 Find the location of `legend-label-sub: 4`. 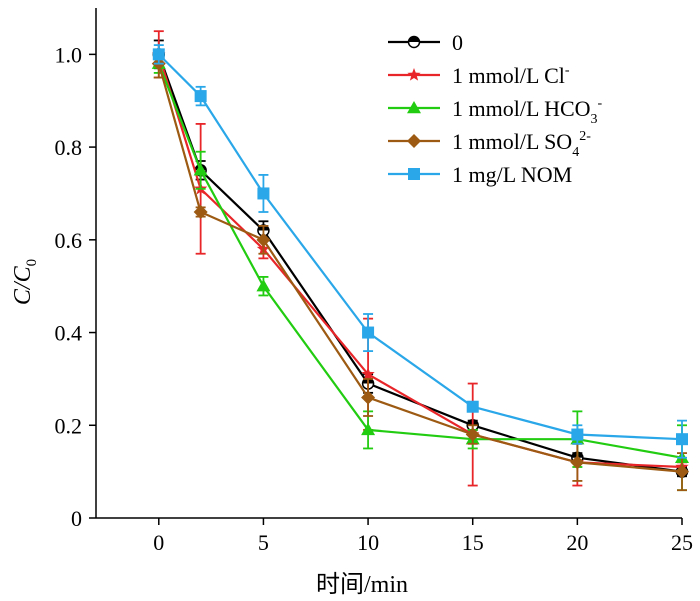

legend-label-sub: 4 is located at coordinates (575, 152).